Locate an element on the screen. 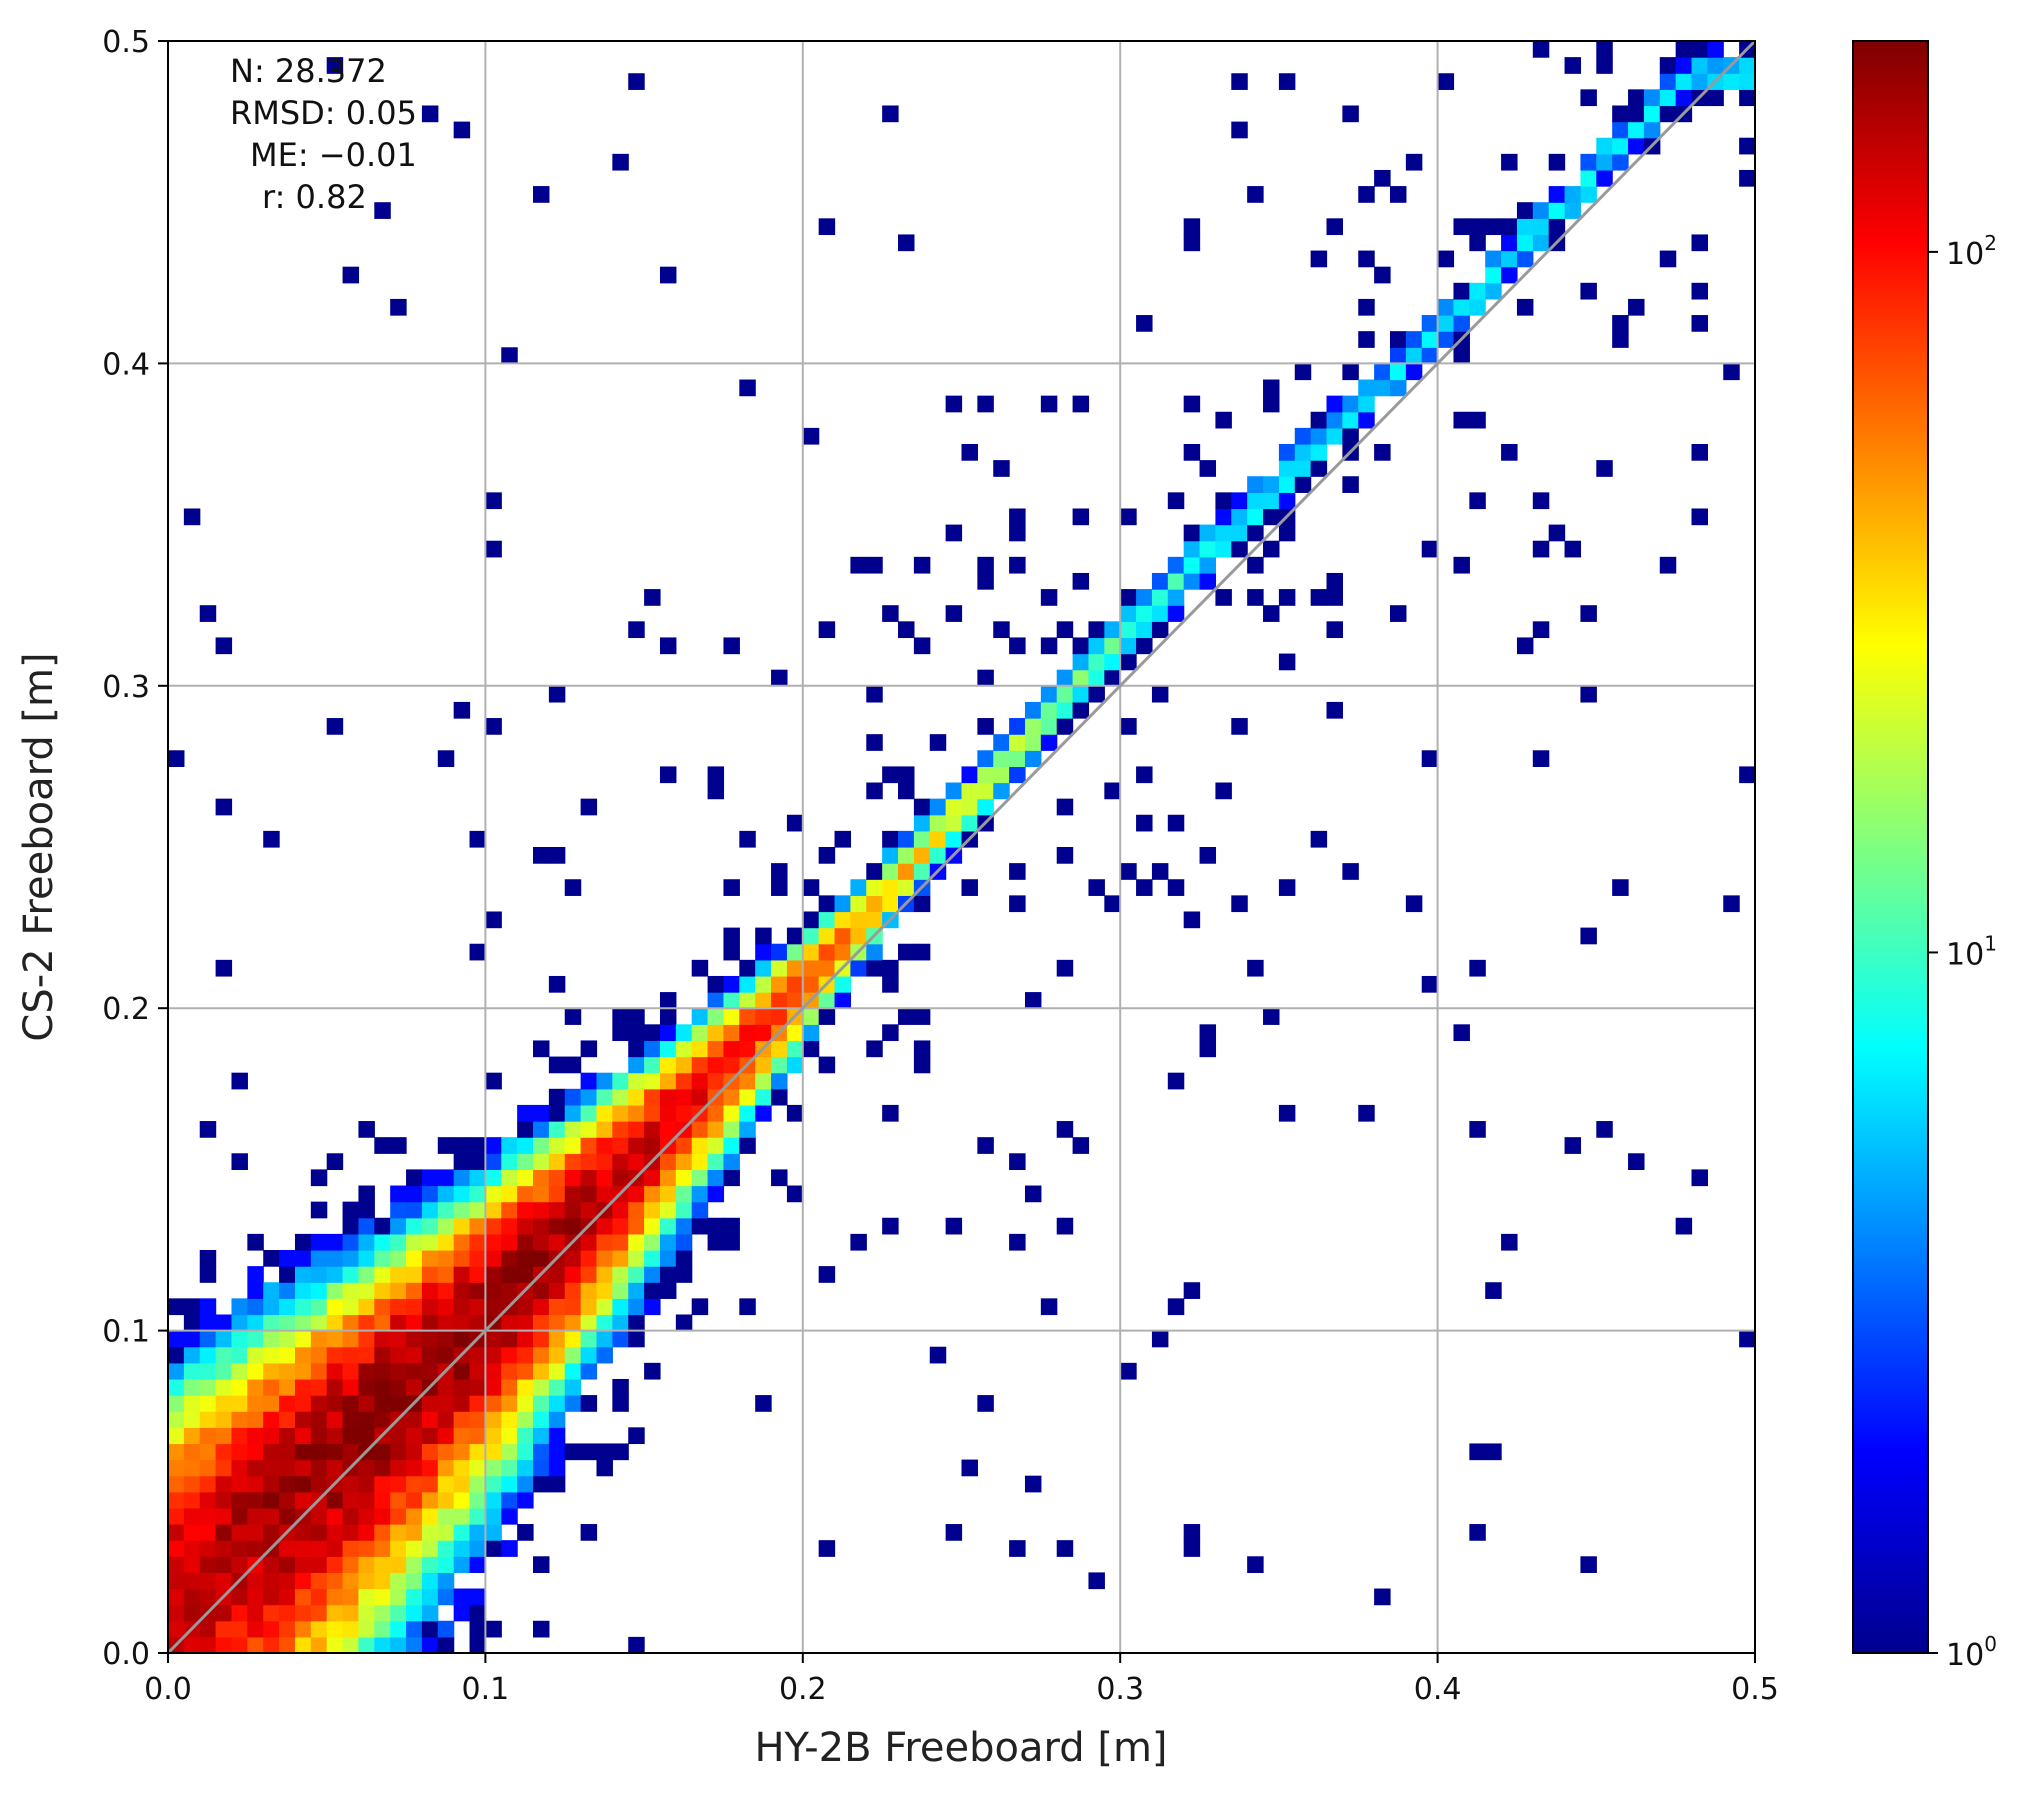 The image size is (2037, 1797). stats-line: r: 0.82 is located at coordinates (314, 197).